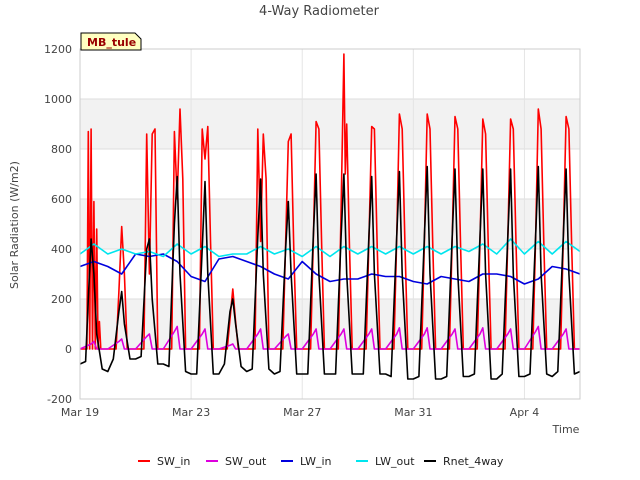  I want to click on x-axis-label: Time, so click(566, 429).